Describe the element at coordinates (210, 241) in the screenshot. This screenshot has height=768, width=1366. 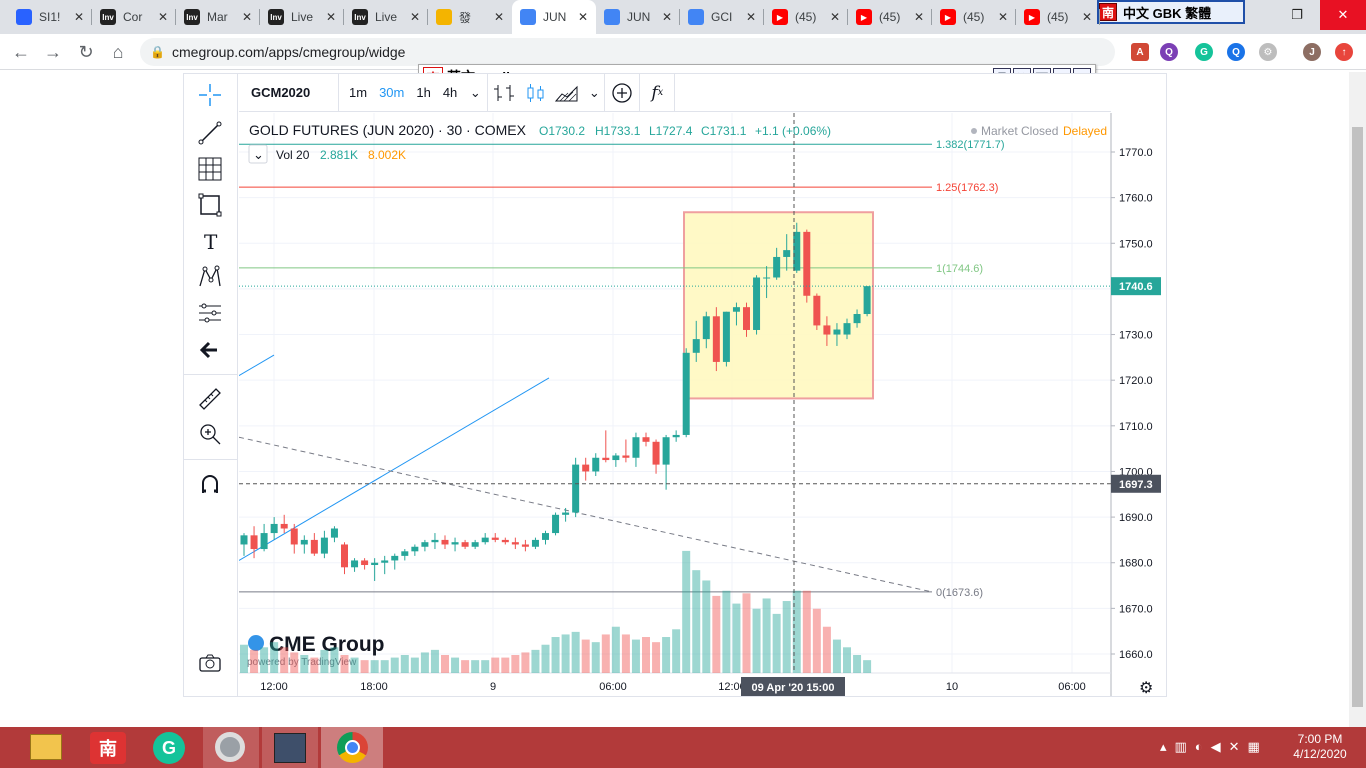
I see `text-icon: T` at that location.